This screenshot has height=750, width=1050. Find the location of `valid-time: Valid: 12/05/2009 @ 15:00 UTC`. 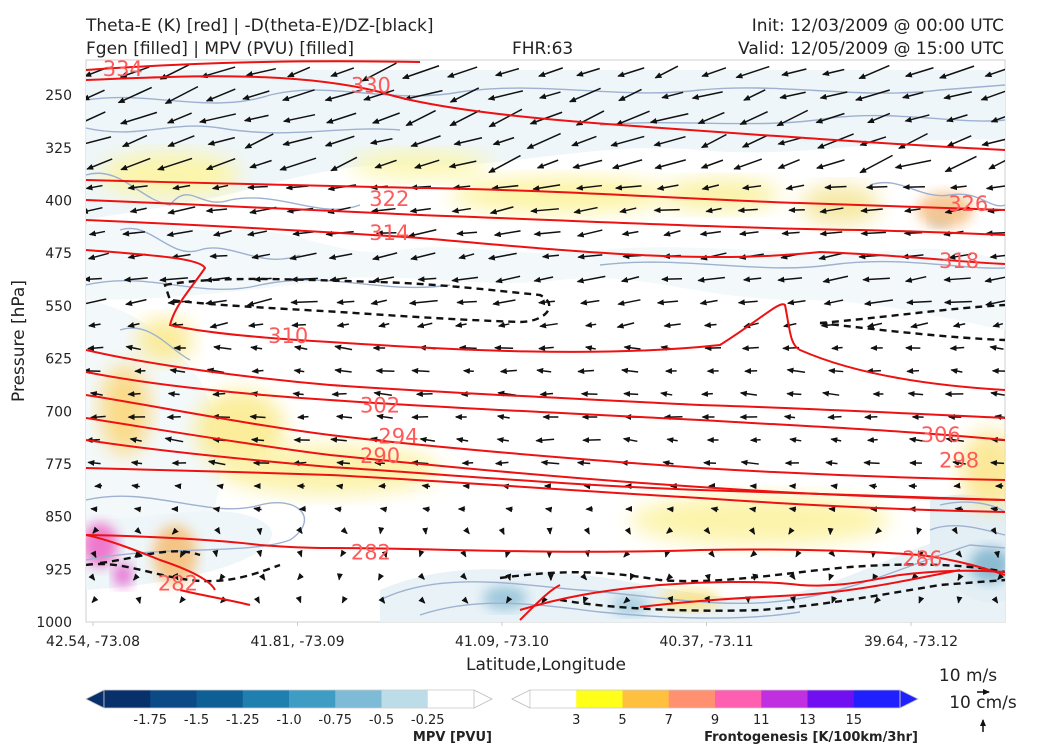

valid-time: Valid: 12/05/2009 @ 15:00 UTC is located at coordinates (871, 49).